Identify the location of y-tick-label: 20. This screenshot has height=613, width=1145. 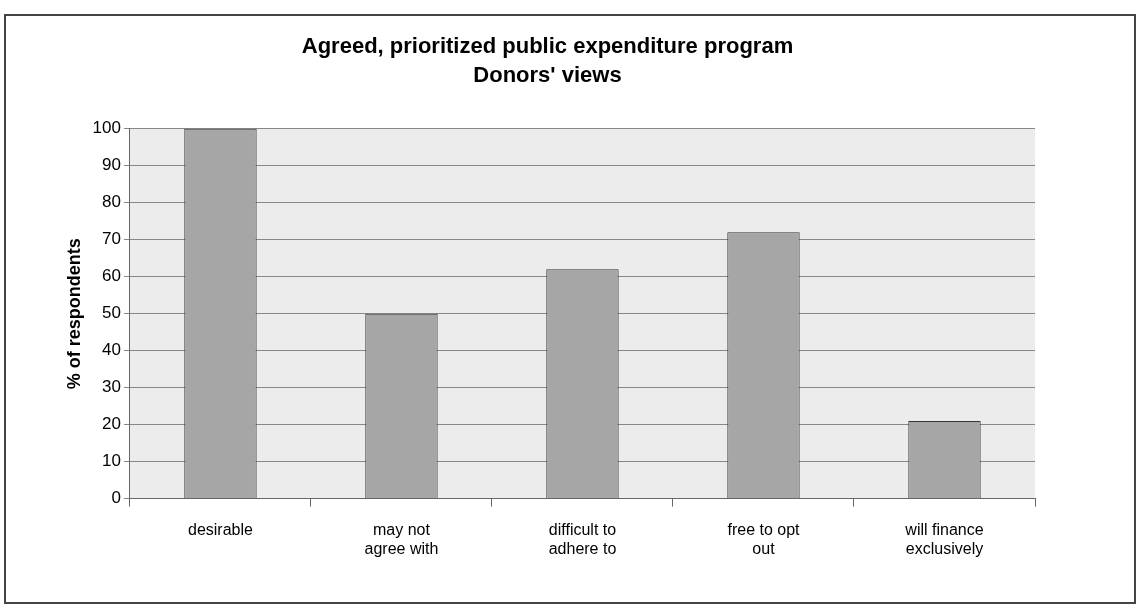
(111, 424).